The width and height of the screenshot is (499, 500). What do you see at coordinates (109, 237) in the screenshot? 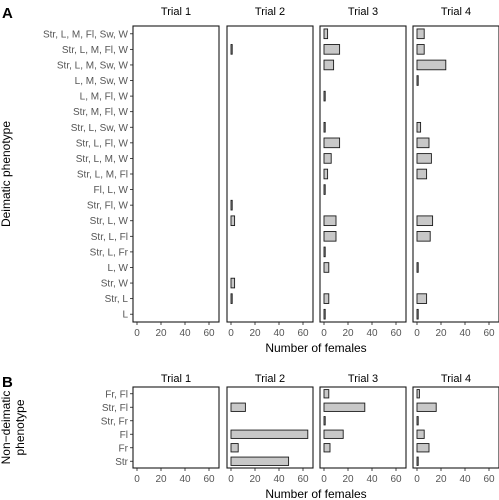
I see `y-tick-label: Str, L, Fl` at bounding box center [109, 237].